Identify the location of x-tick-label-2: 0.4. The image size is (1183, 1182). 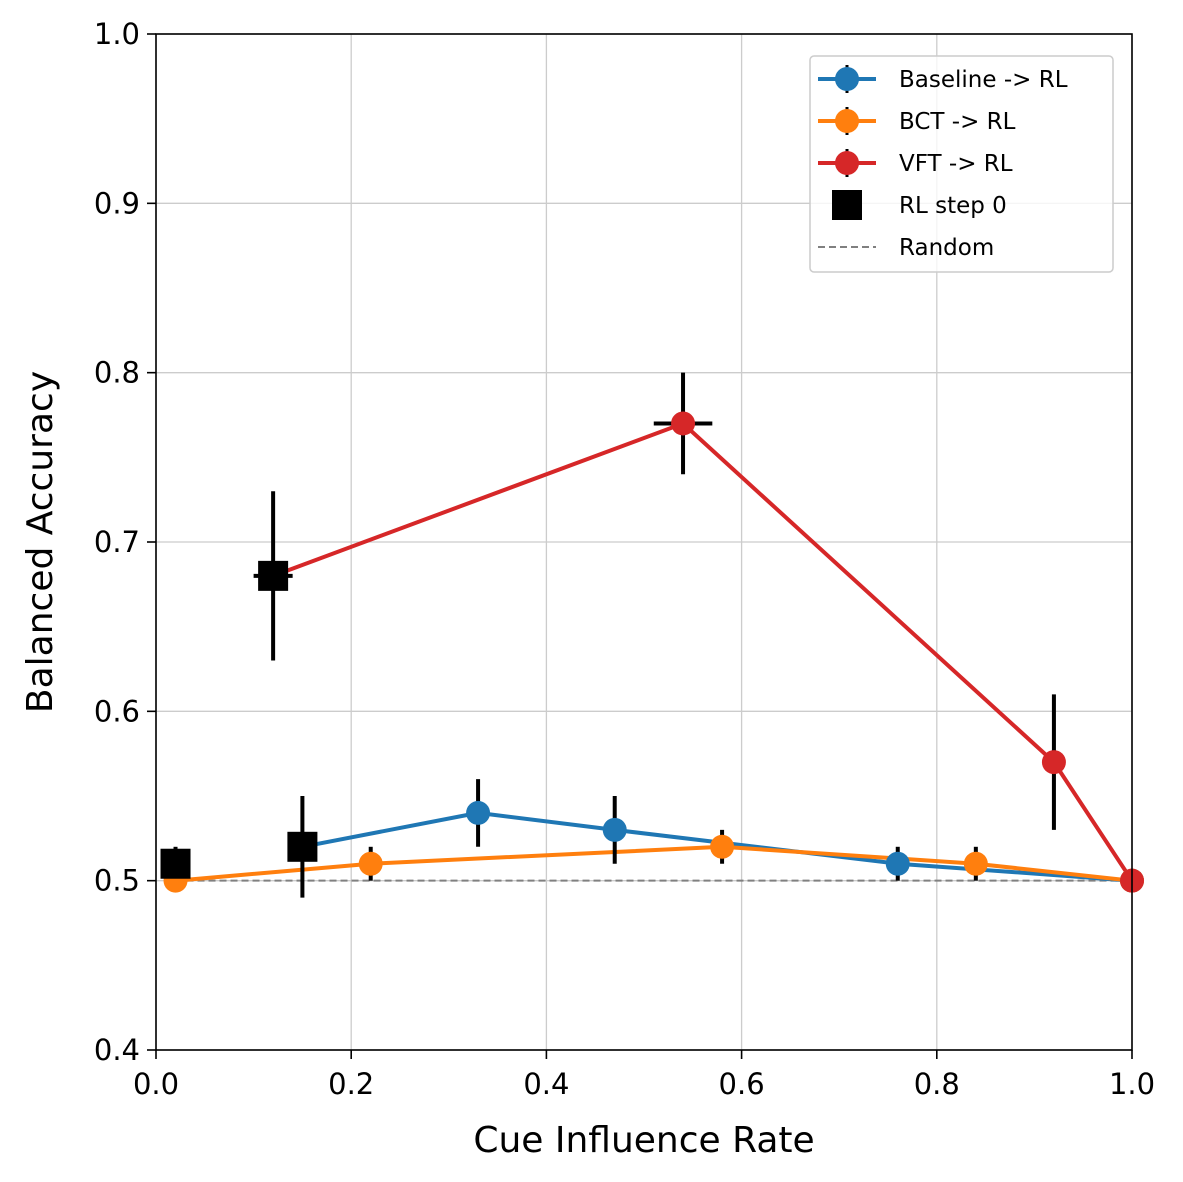
(546, 1084).